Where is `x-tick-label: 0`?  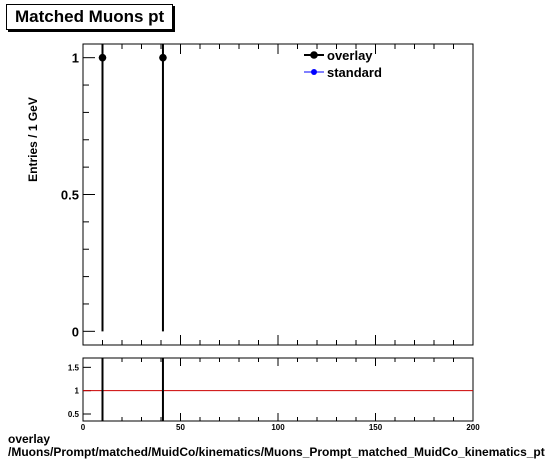 x-tick-label: 0 is located at coordinates (83, 427).